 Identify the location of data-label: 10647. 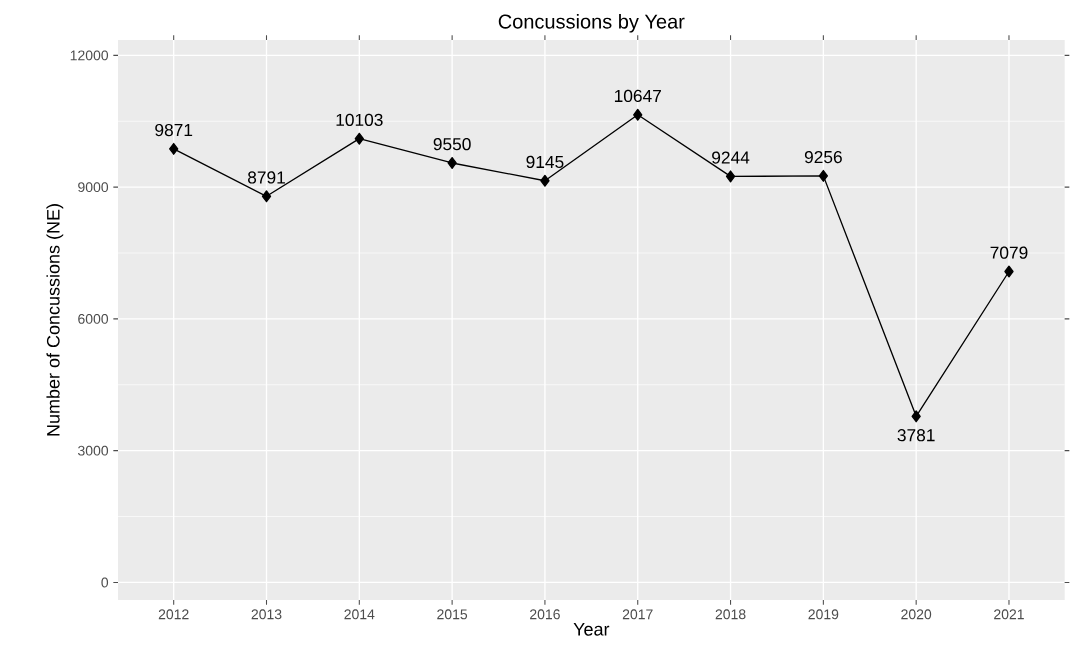
(637, 96).